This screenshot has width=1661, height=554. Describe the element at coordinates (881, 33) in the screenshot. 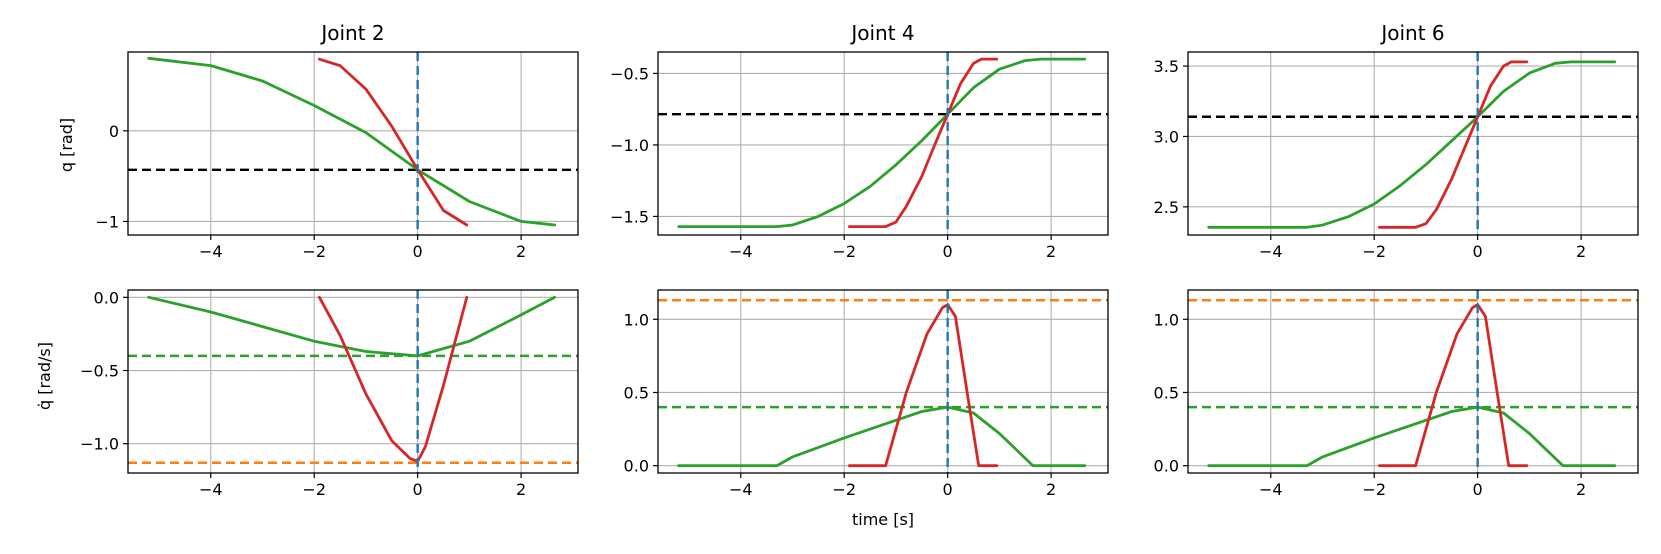

I see `subplot-title: Joint 4` at that location.